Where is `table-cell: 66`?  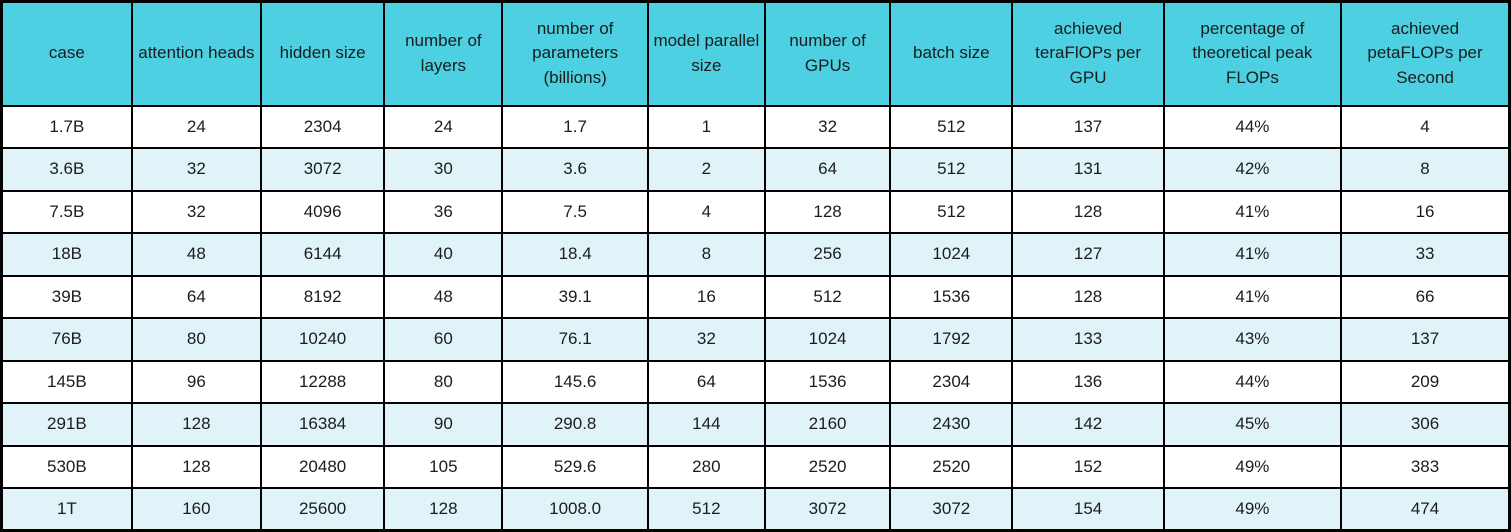
table-cell: 66 is located at coordinates (1425, 296).